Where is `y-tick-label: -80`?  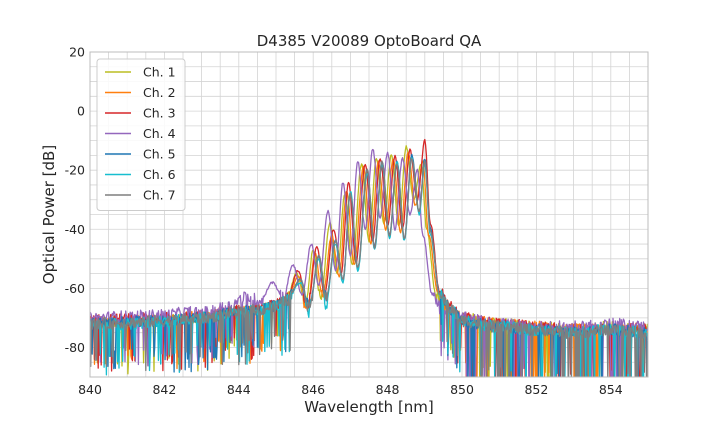 y-tick-label: -80 is located at coordinates (75, 347).